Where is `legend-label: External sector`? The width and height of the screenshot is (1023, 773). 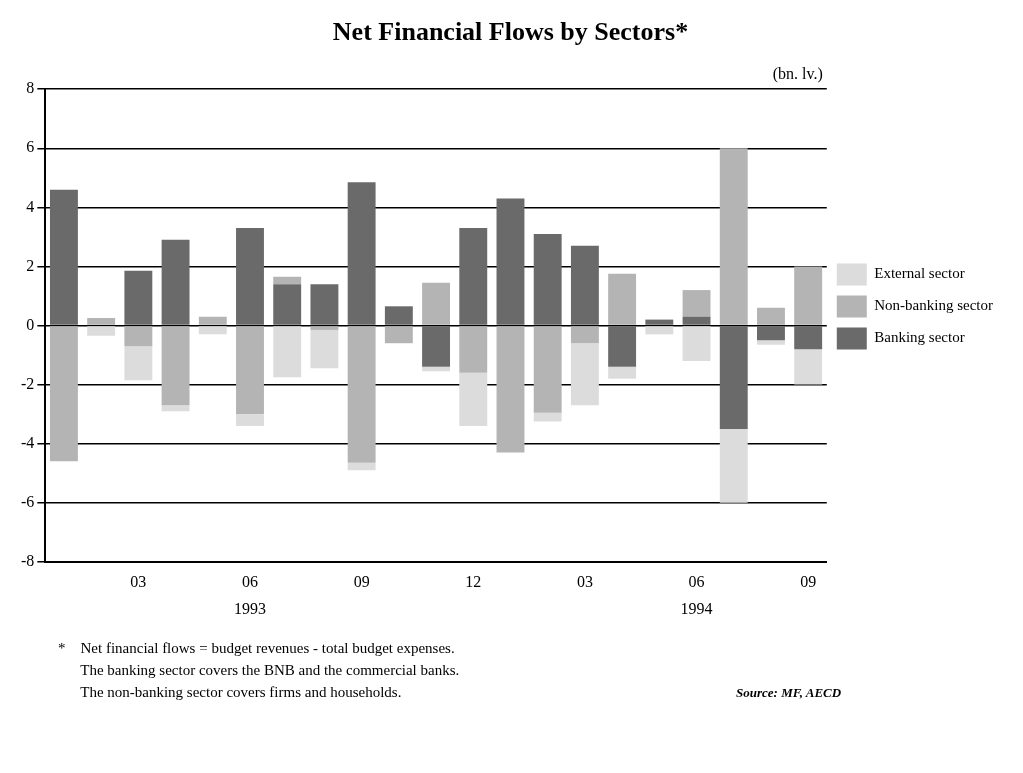
legend-label: External sector is located at coordinates (919, 273).